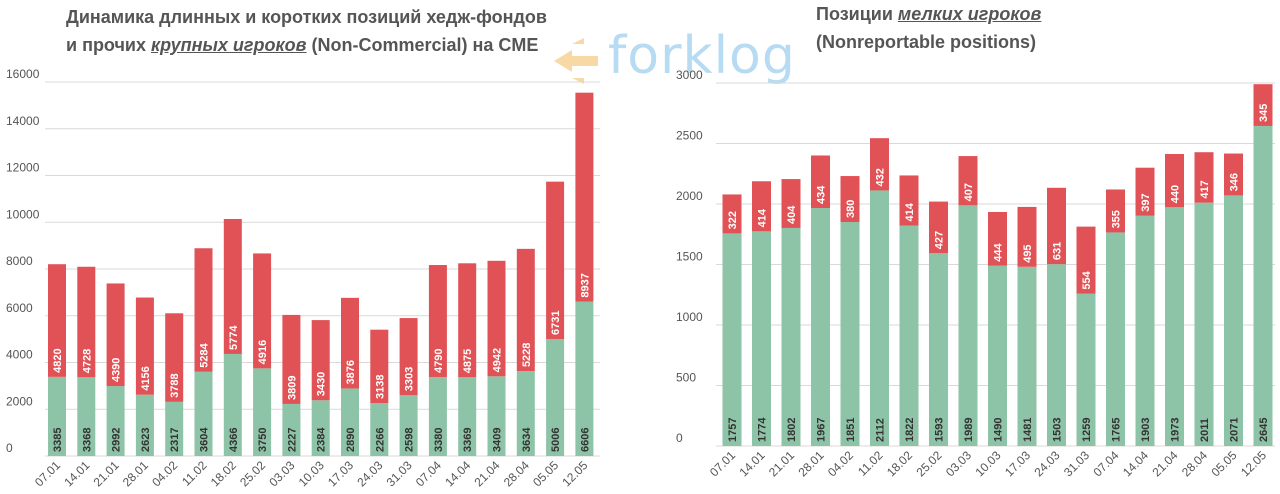  Describe the element at coordinates (23, 121) in the screenshot. I see `left-y-tick-label: 14000` at that location.